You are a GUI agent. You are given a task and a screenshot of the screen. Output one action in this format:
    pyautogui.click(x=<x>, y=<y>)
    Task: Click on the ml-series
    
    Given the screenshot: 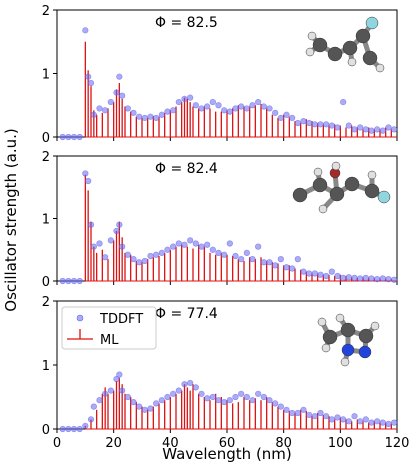 What is the action you would take?
    pyautogui.click(x=240, y=403)
    